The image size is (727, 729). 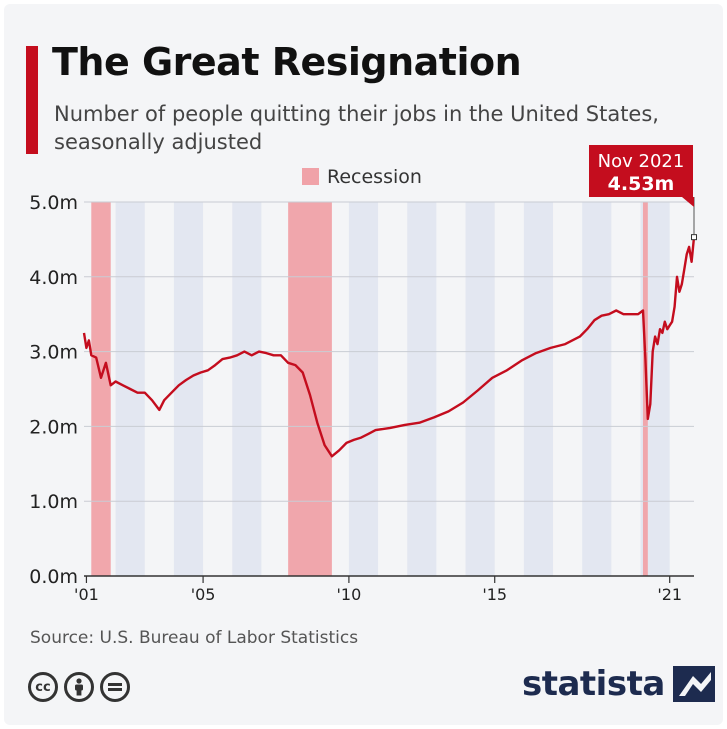 I want to click on title-accent-bar, so click(x=32, y=100).